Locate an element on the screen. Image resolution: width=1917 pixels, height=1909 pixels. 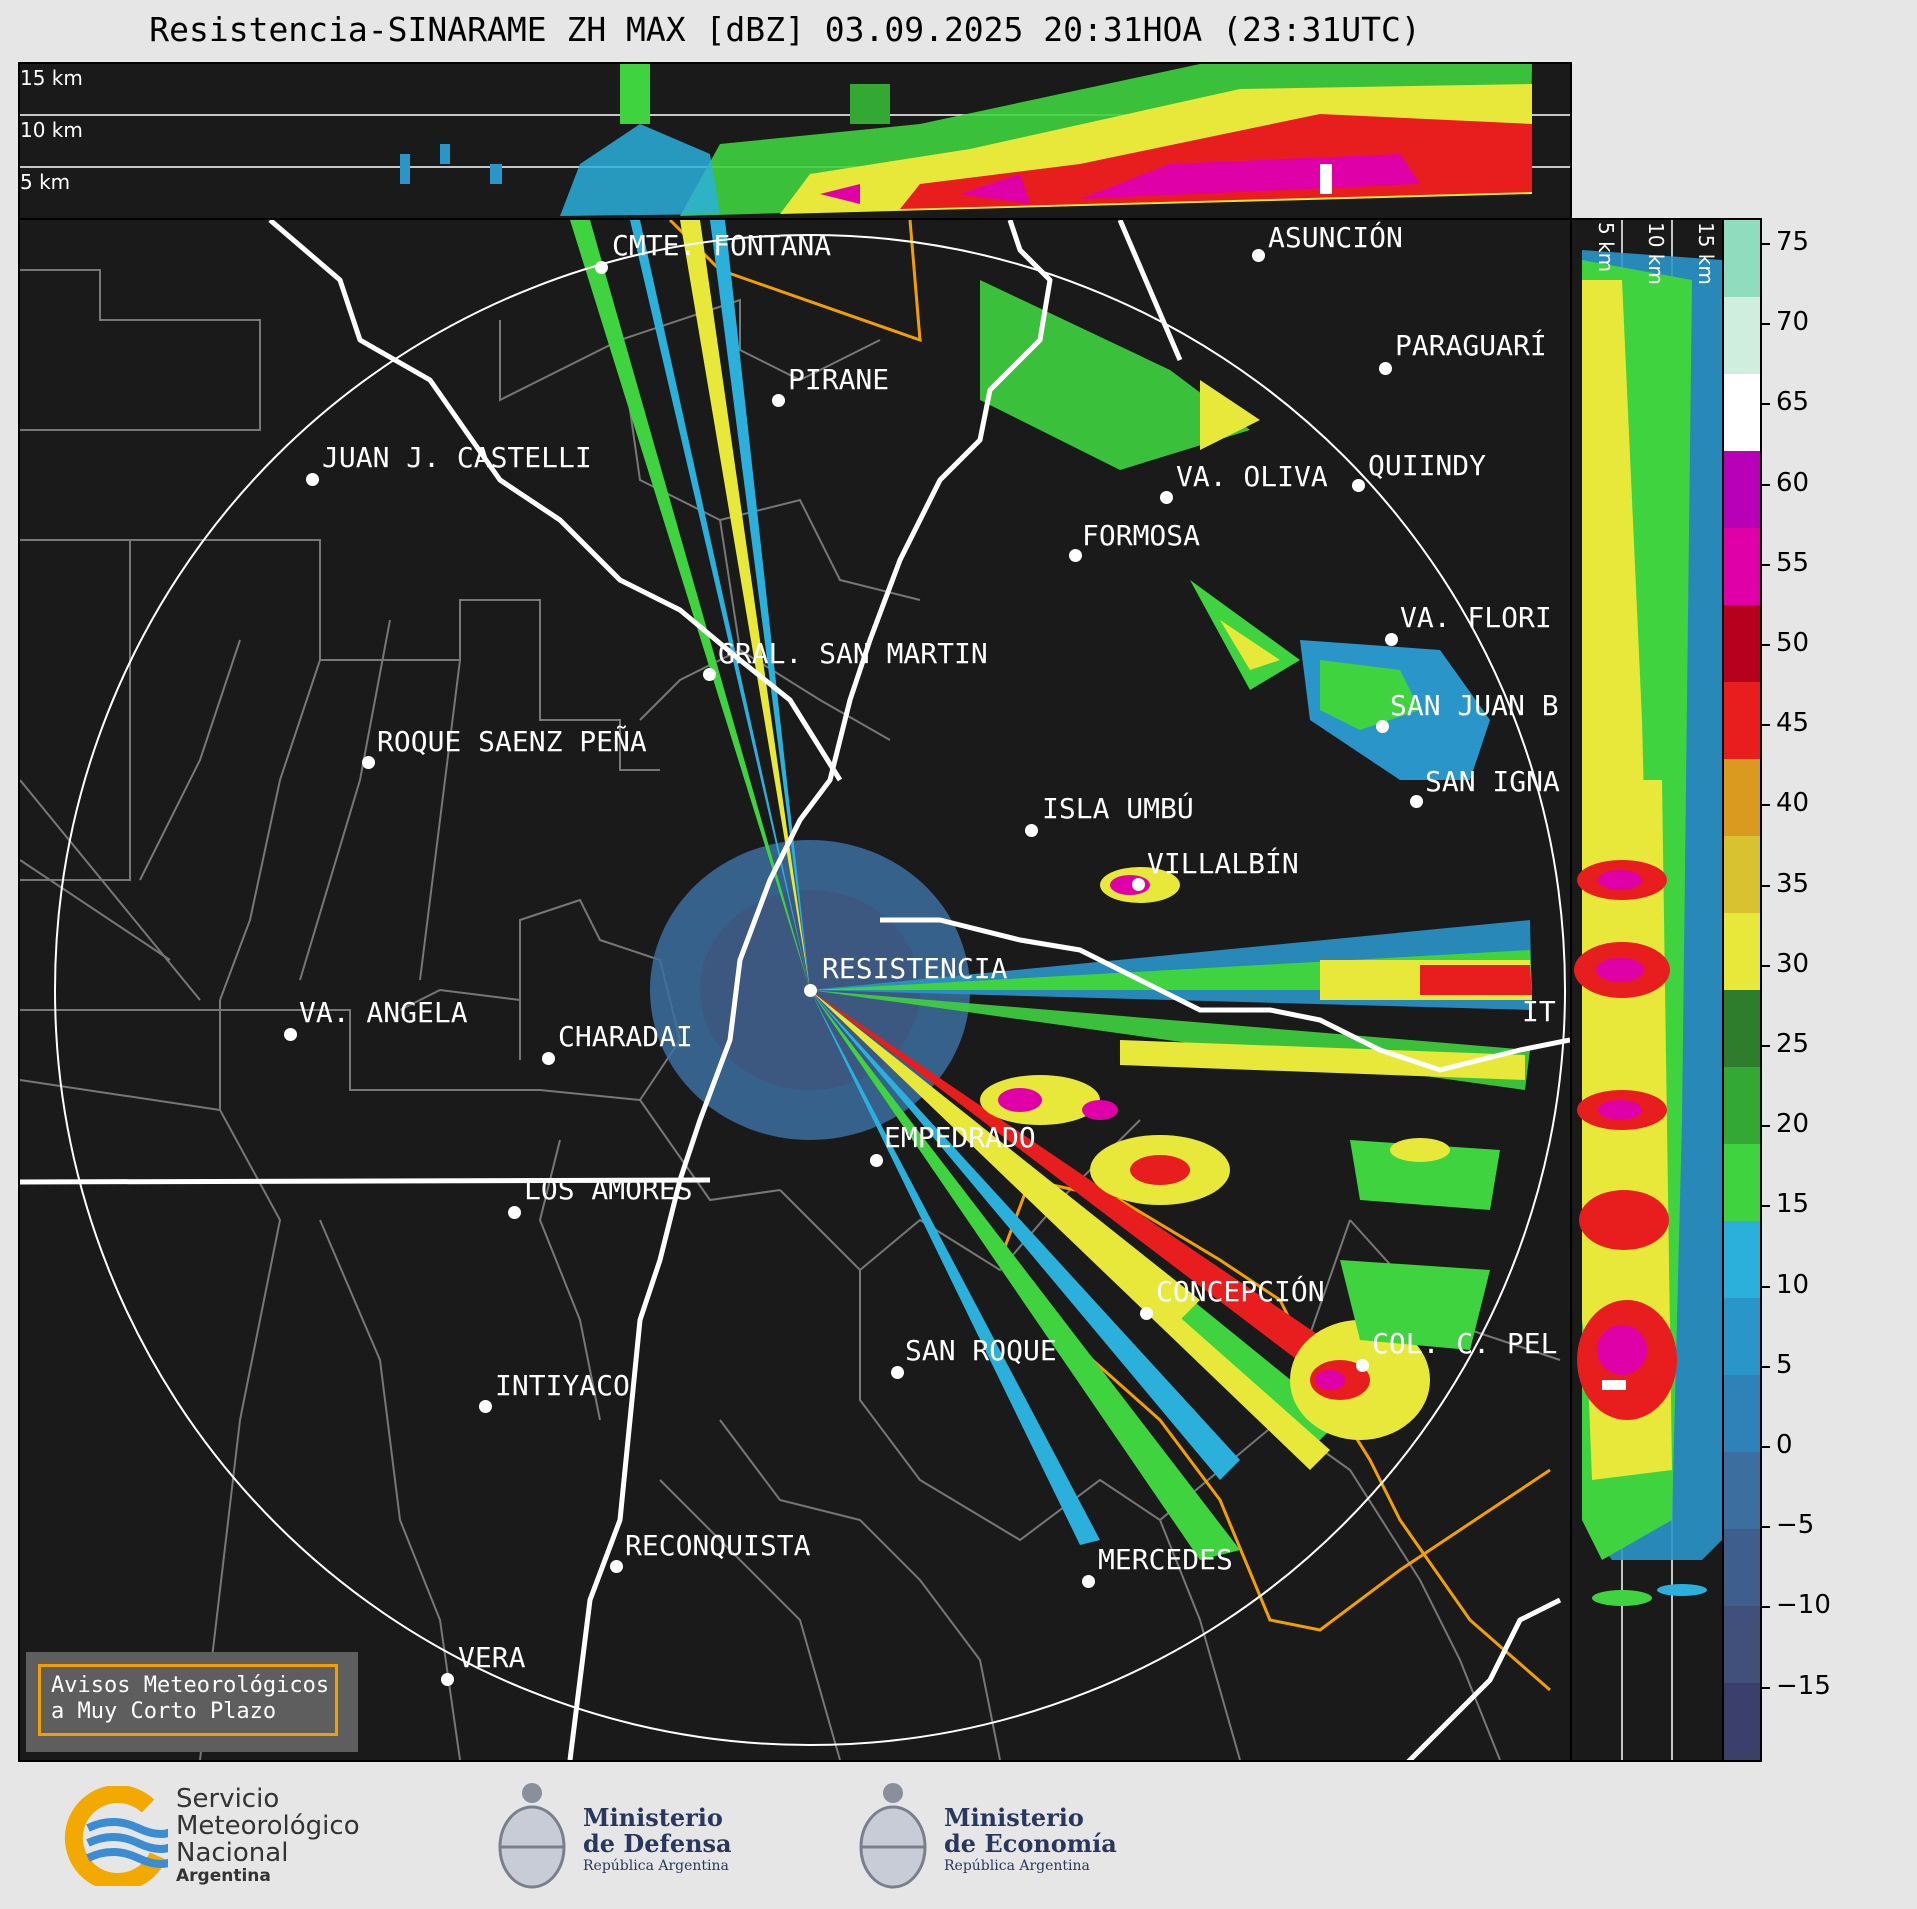
smn-line-3: Nacional is located at coordinates (232, 1853).